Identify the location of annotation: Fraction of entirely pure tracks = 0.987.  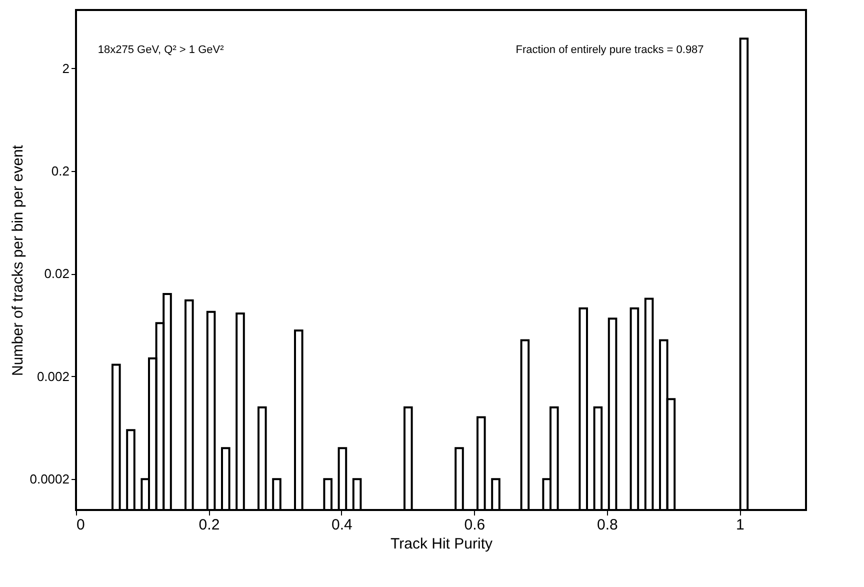
(610, 50).